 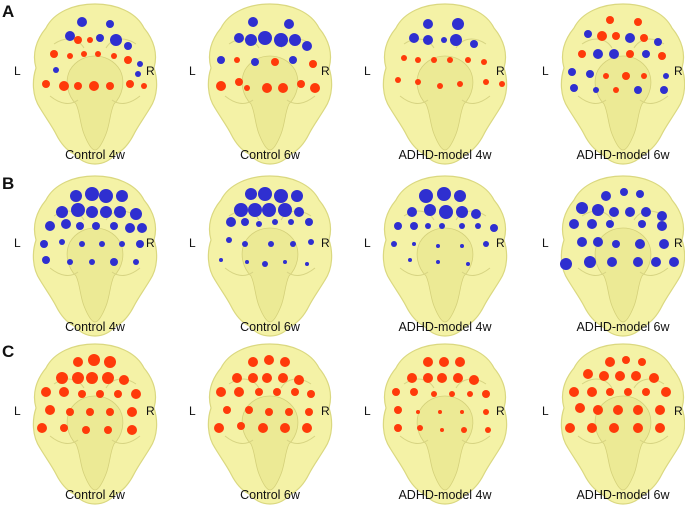 I want to click on panel-caption: Control 6w, so click(x=270, y=495).